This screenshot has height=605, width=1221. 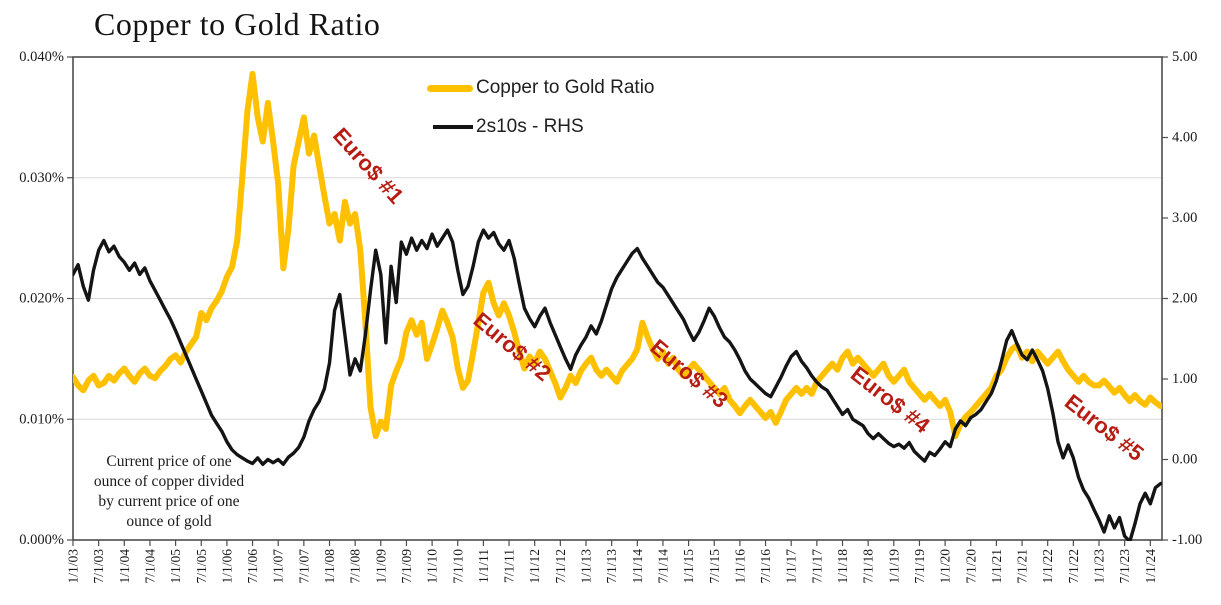 I want to click on x-tick-label: 7/1/15, so click(x=714, y=566).